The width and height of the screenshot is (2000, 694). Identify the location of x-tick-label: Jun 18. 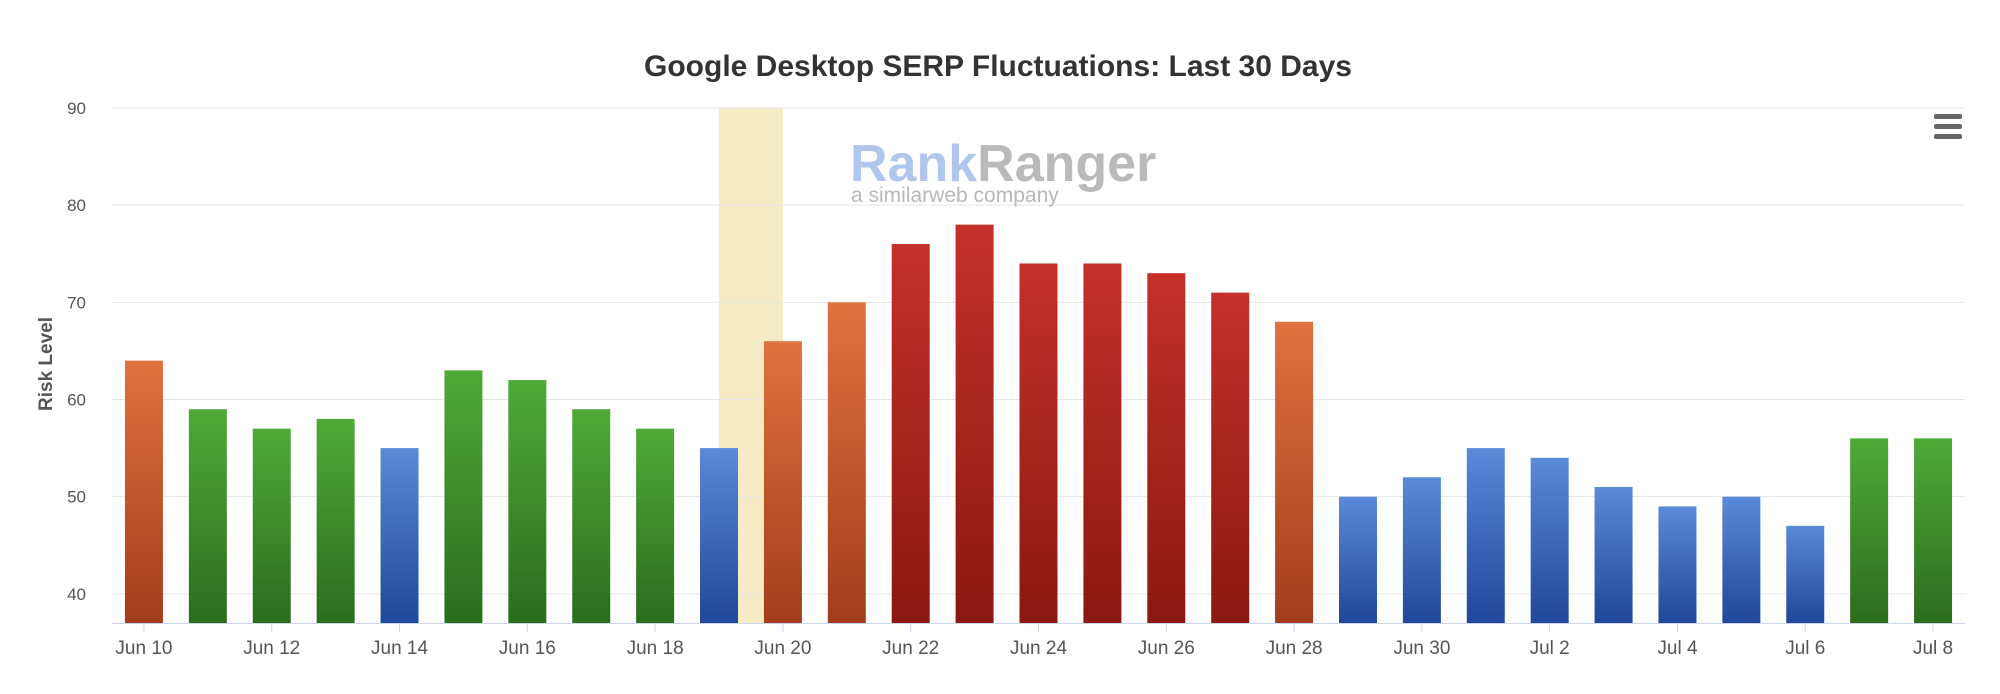
(655, 648).